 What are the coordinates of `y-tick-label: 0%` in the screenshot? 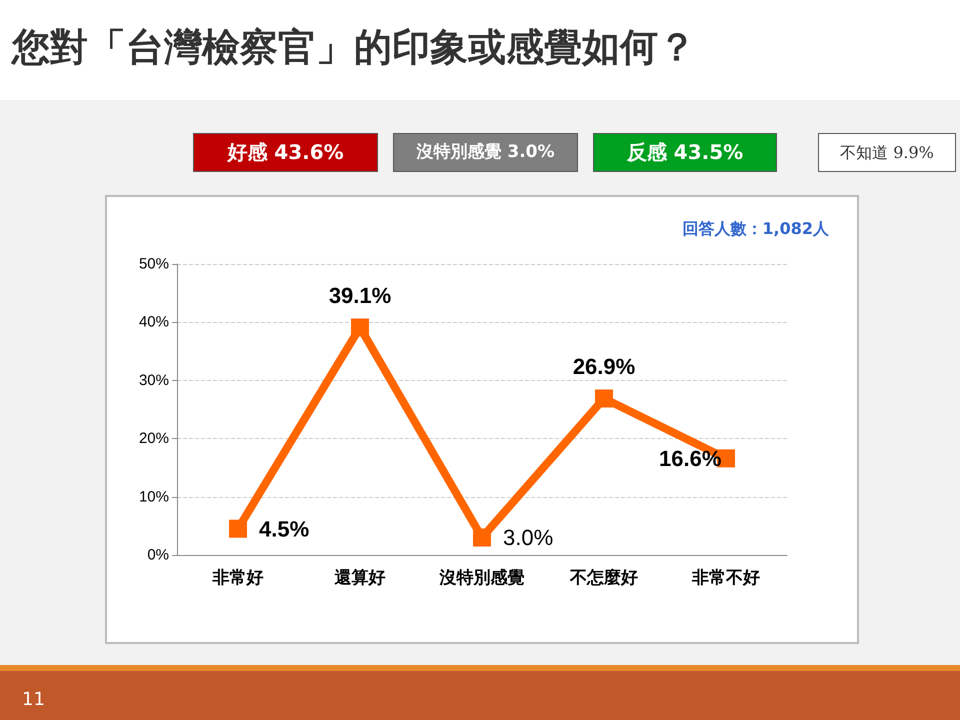 It's located at (158, 555).